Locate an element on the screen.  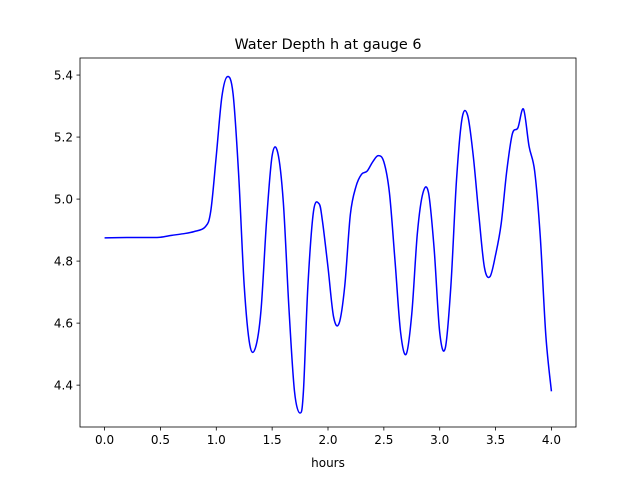
x-tick-label: 2.5 is located at coordinates (383, 440).